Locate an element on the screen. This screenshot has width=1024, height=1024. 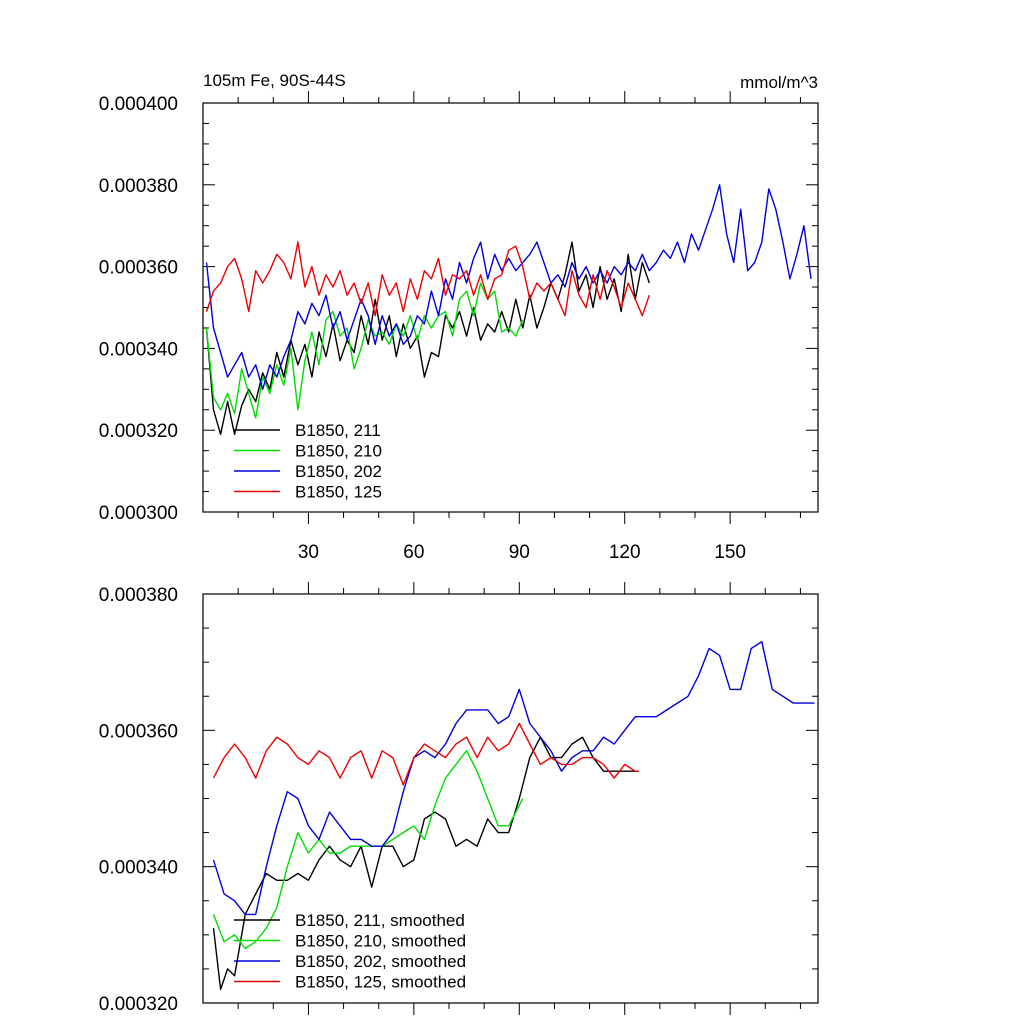
legend-label: B1850, 202, smoothed is located at coordinates (380, 961).